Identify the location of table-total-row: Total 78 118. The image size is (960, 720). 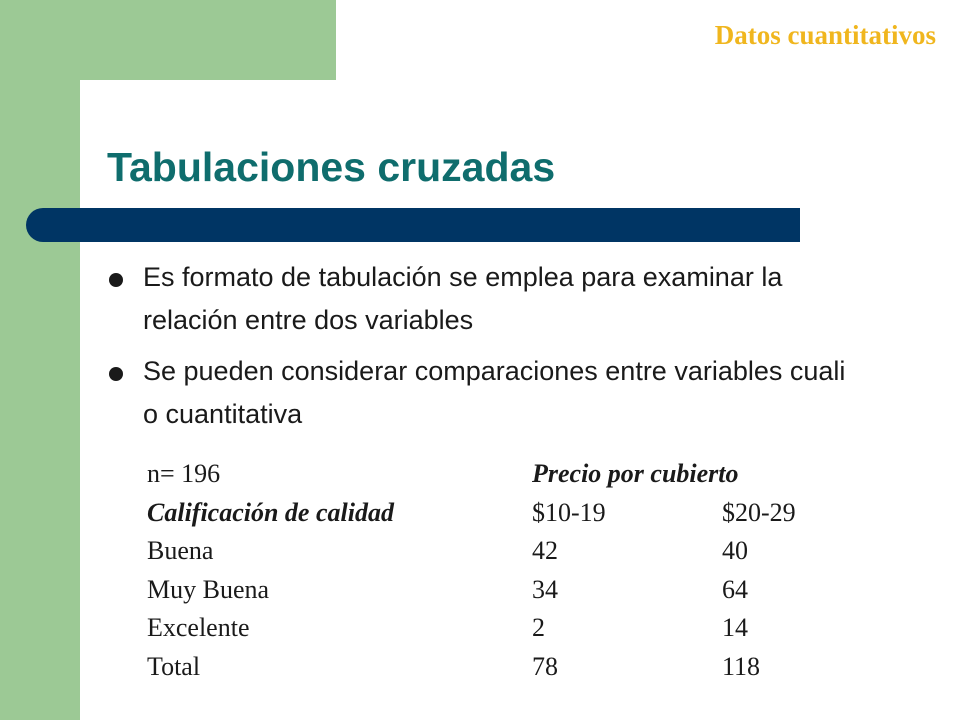
(497, 667).